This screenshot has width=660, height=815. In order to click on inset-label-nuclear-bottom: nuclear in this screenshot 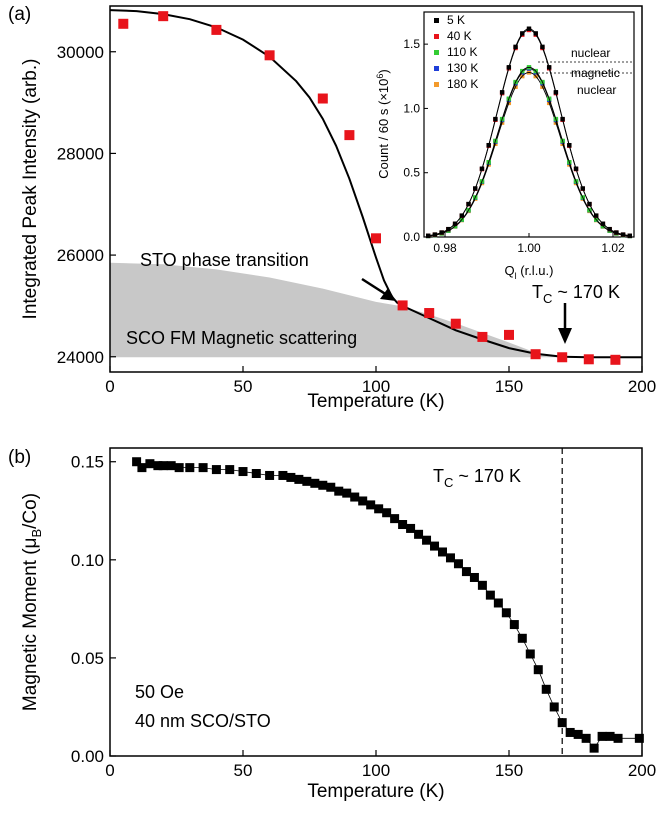, I will do `click(596, 90)`.